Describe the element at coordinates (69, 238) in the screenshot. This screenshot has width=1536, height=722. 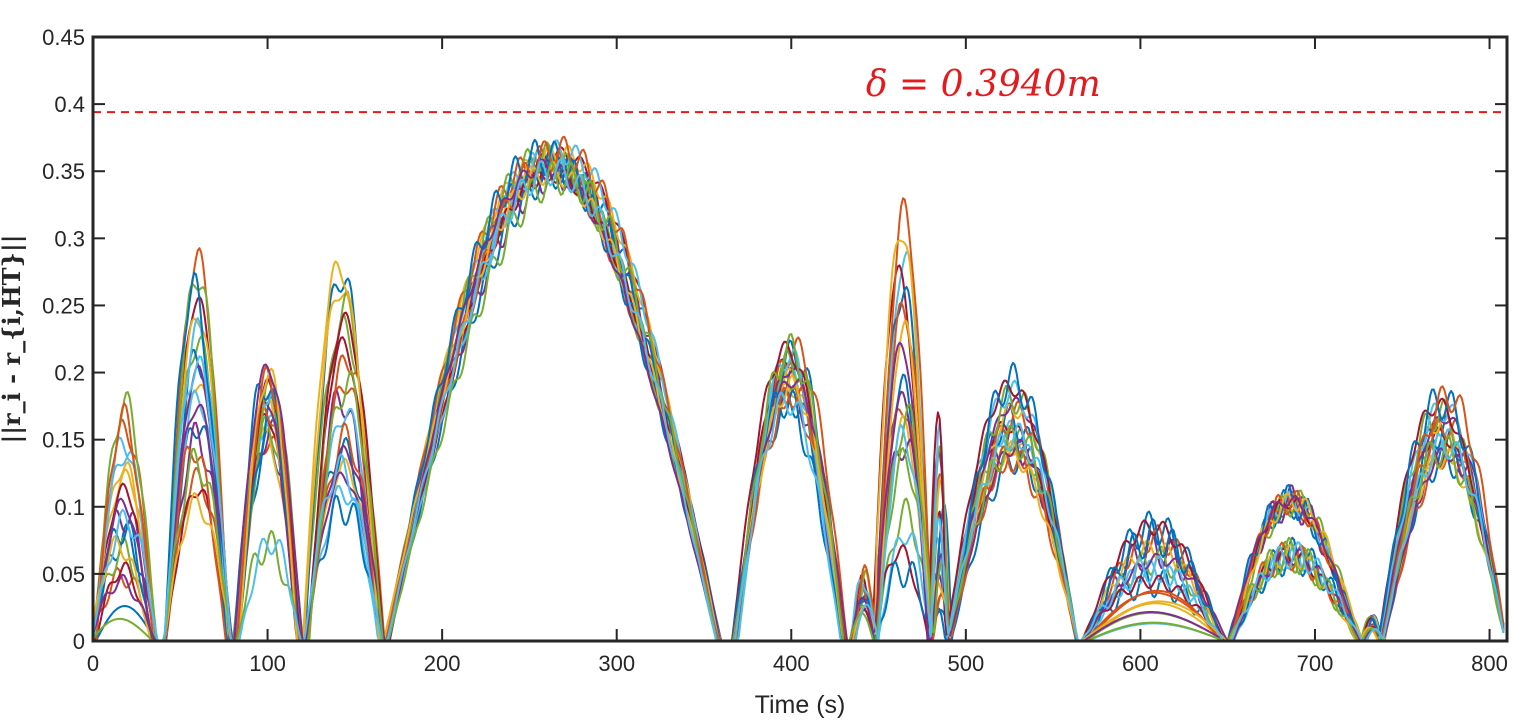
I see `y-tick-label: 0.3` at that location.